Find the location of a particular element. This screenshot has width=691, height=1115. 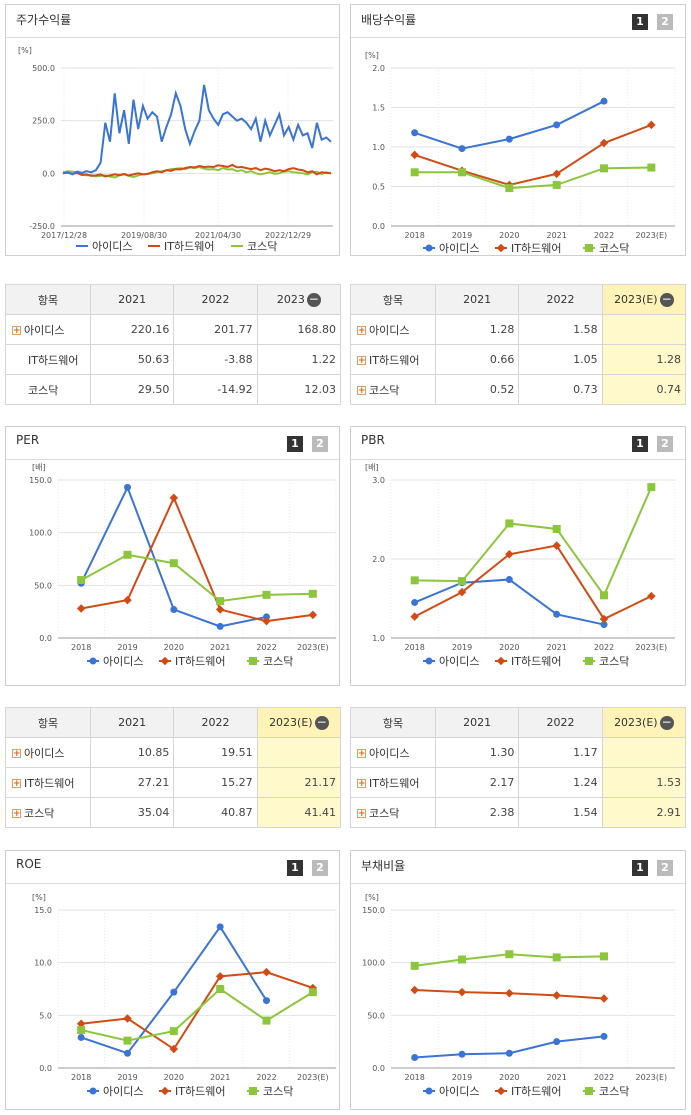

y-tick-label: -250.0 is located at coordinates (42, 226).